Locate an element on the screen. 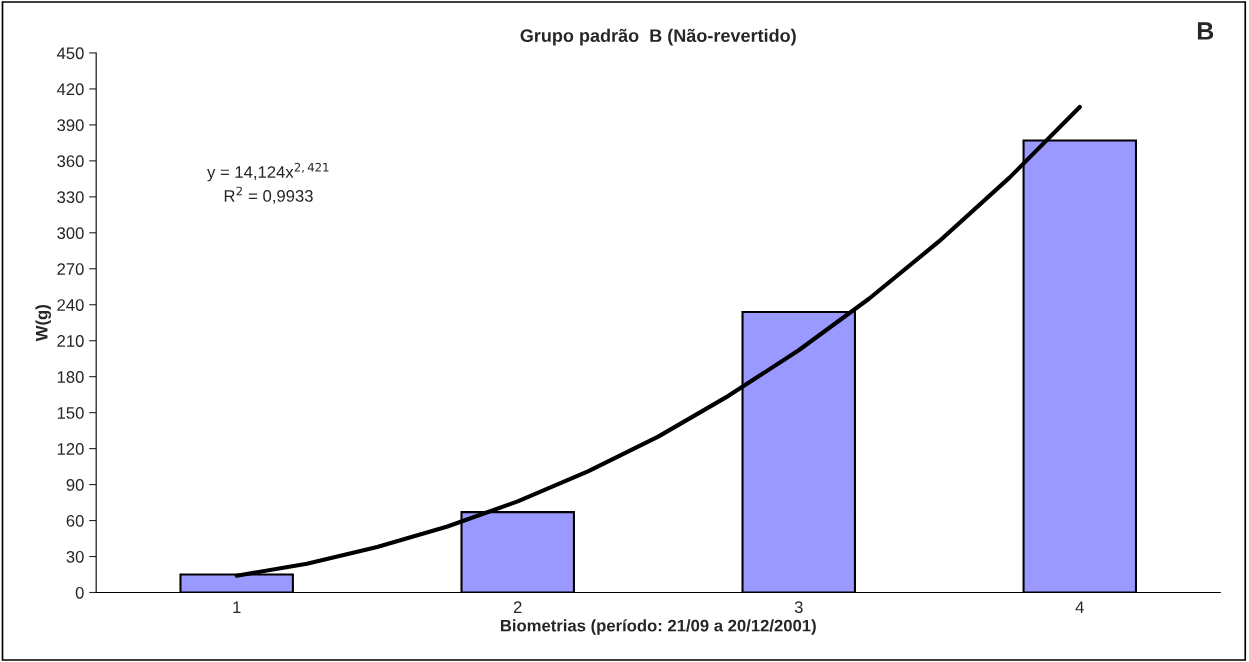  y-tick-label: 0 is located at coordinates (79, 592).